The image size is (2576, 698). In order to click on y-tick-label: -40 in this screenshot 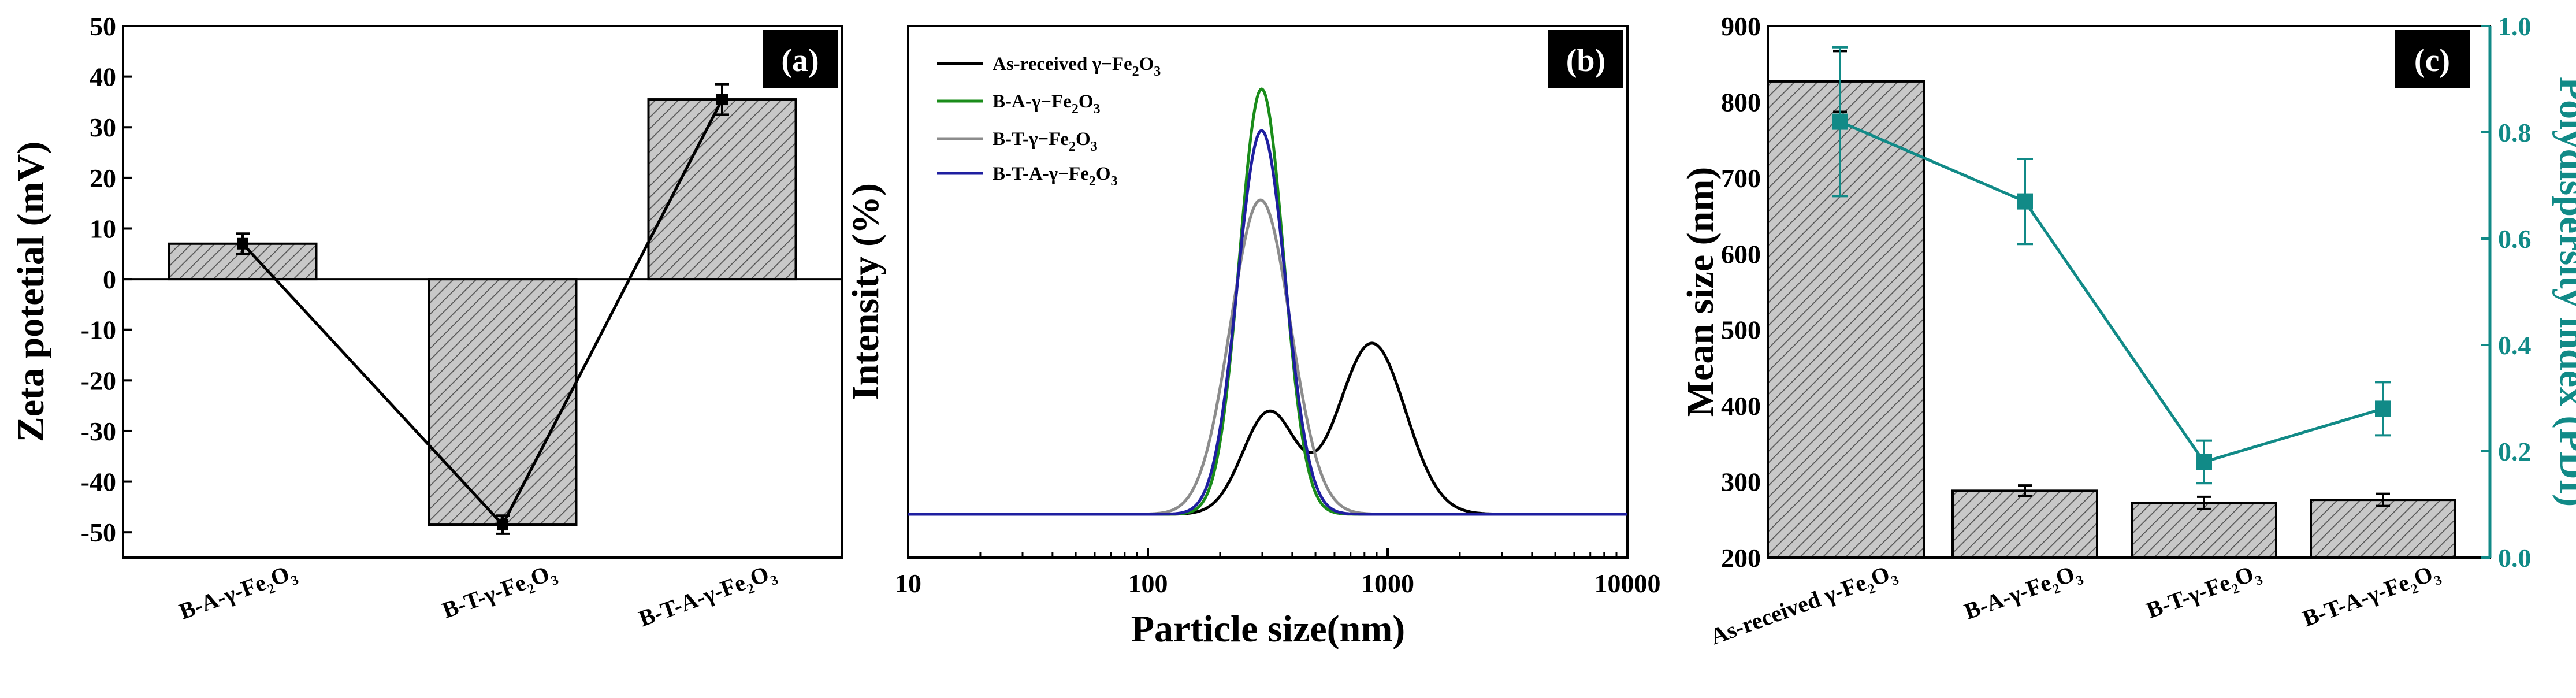, I will do `click(98, 482)`.